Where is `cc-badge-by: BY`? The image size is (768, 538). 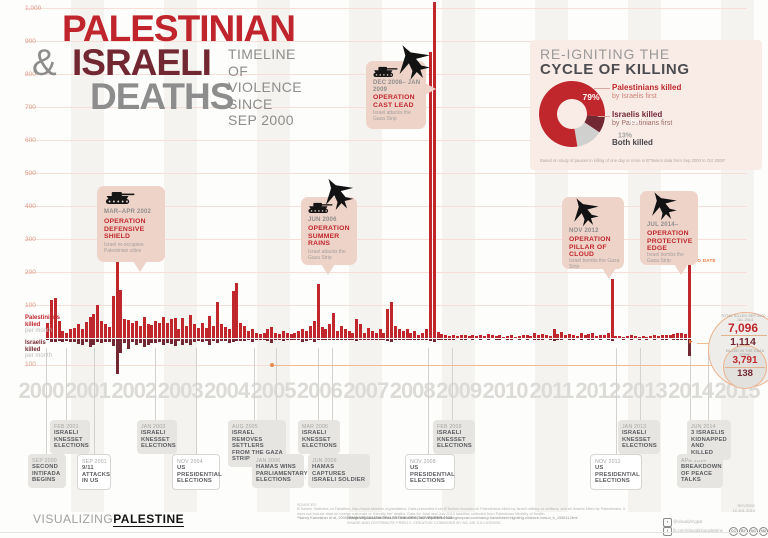
cc-badge-by: BY is located at coordinates (743, 531).